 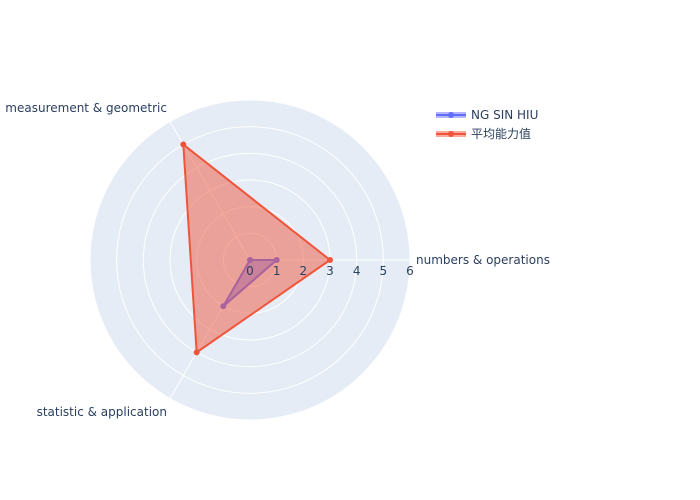 I want to click on series-layer, so click(x=256, y=248).